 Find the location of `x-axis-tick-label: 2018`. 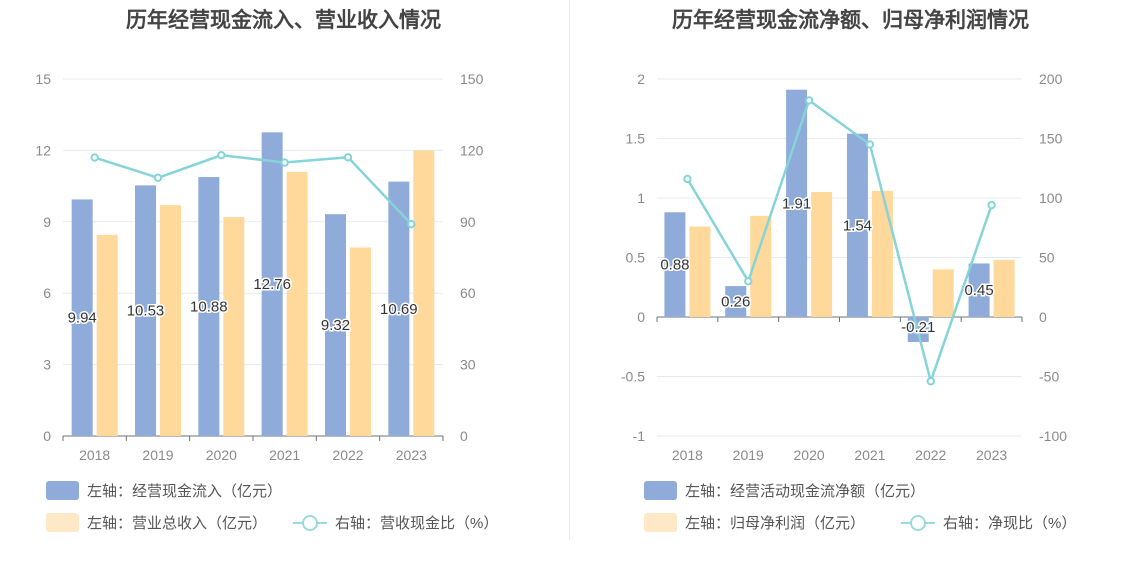

x-axis-tick-label: 2018 is located at coordinates (687, 455).